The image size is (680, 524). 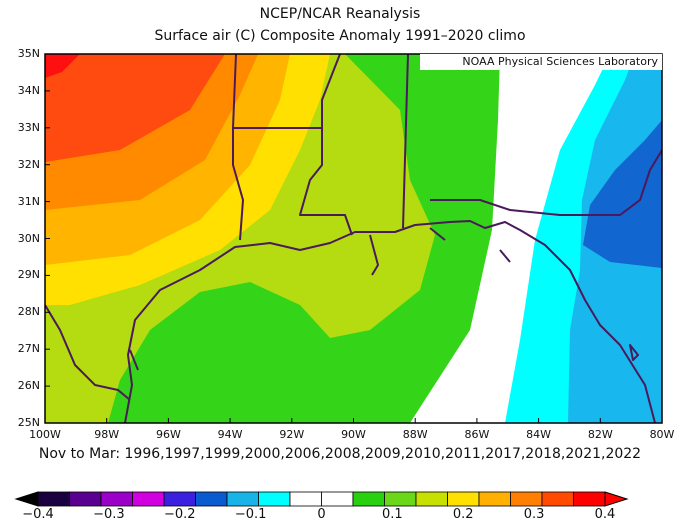 I want to click on colorbar-label: 0.4, so click(x=605, y=514).